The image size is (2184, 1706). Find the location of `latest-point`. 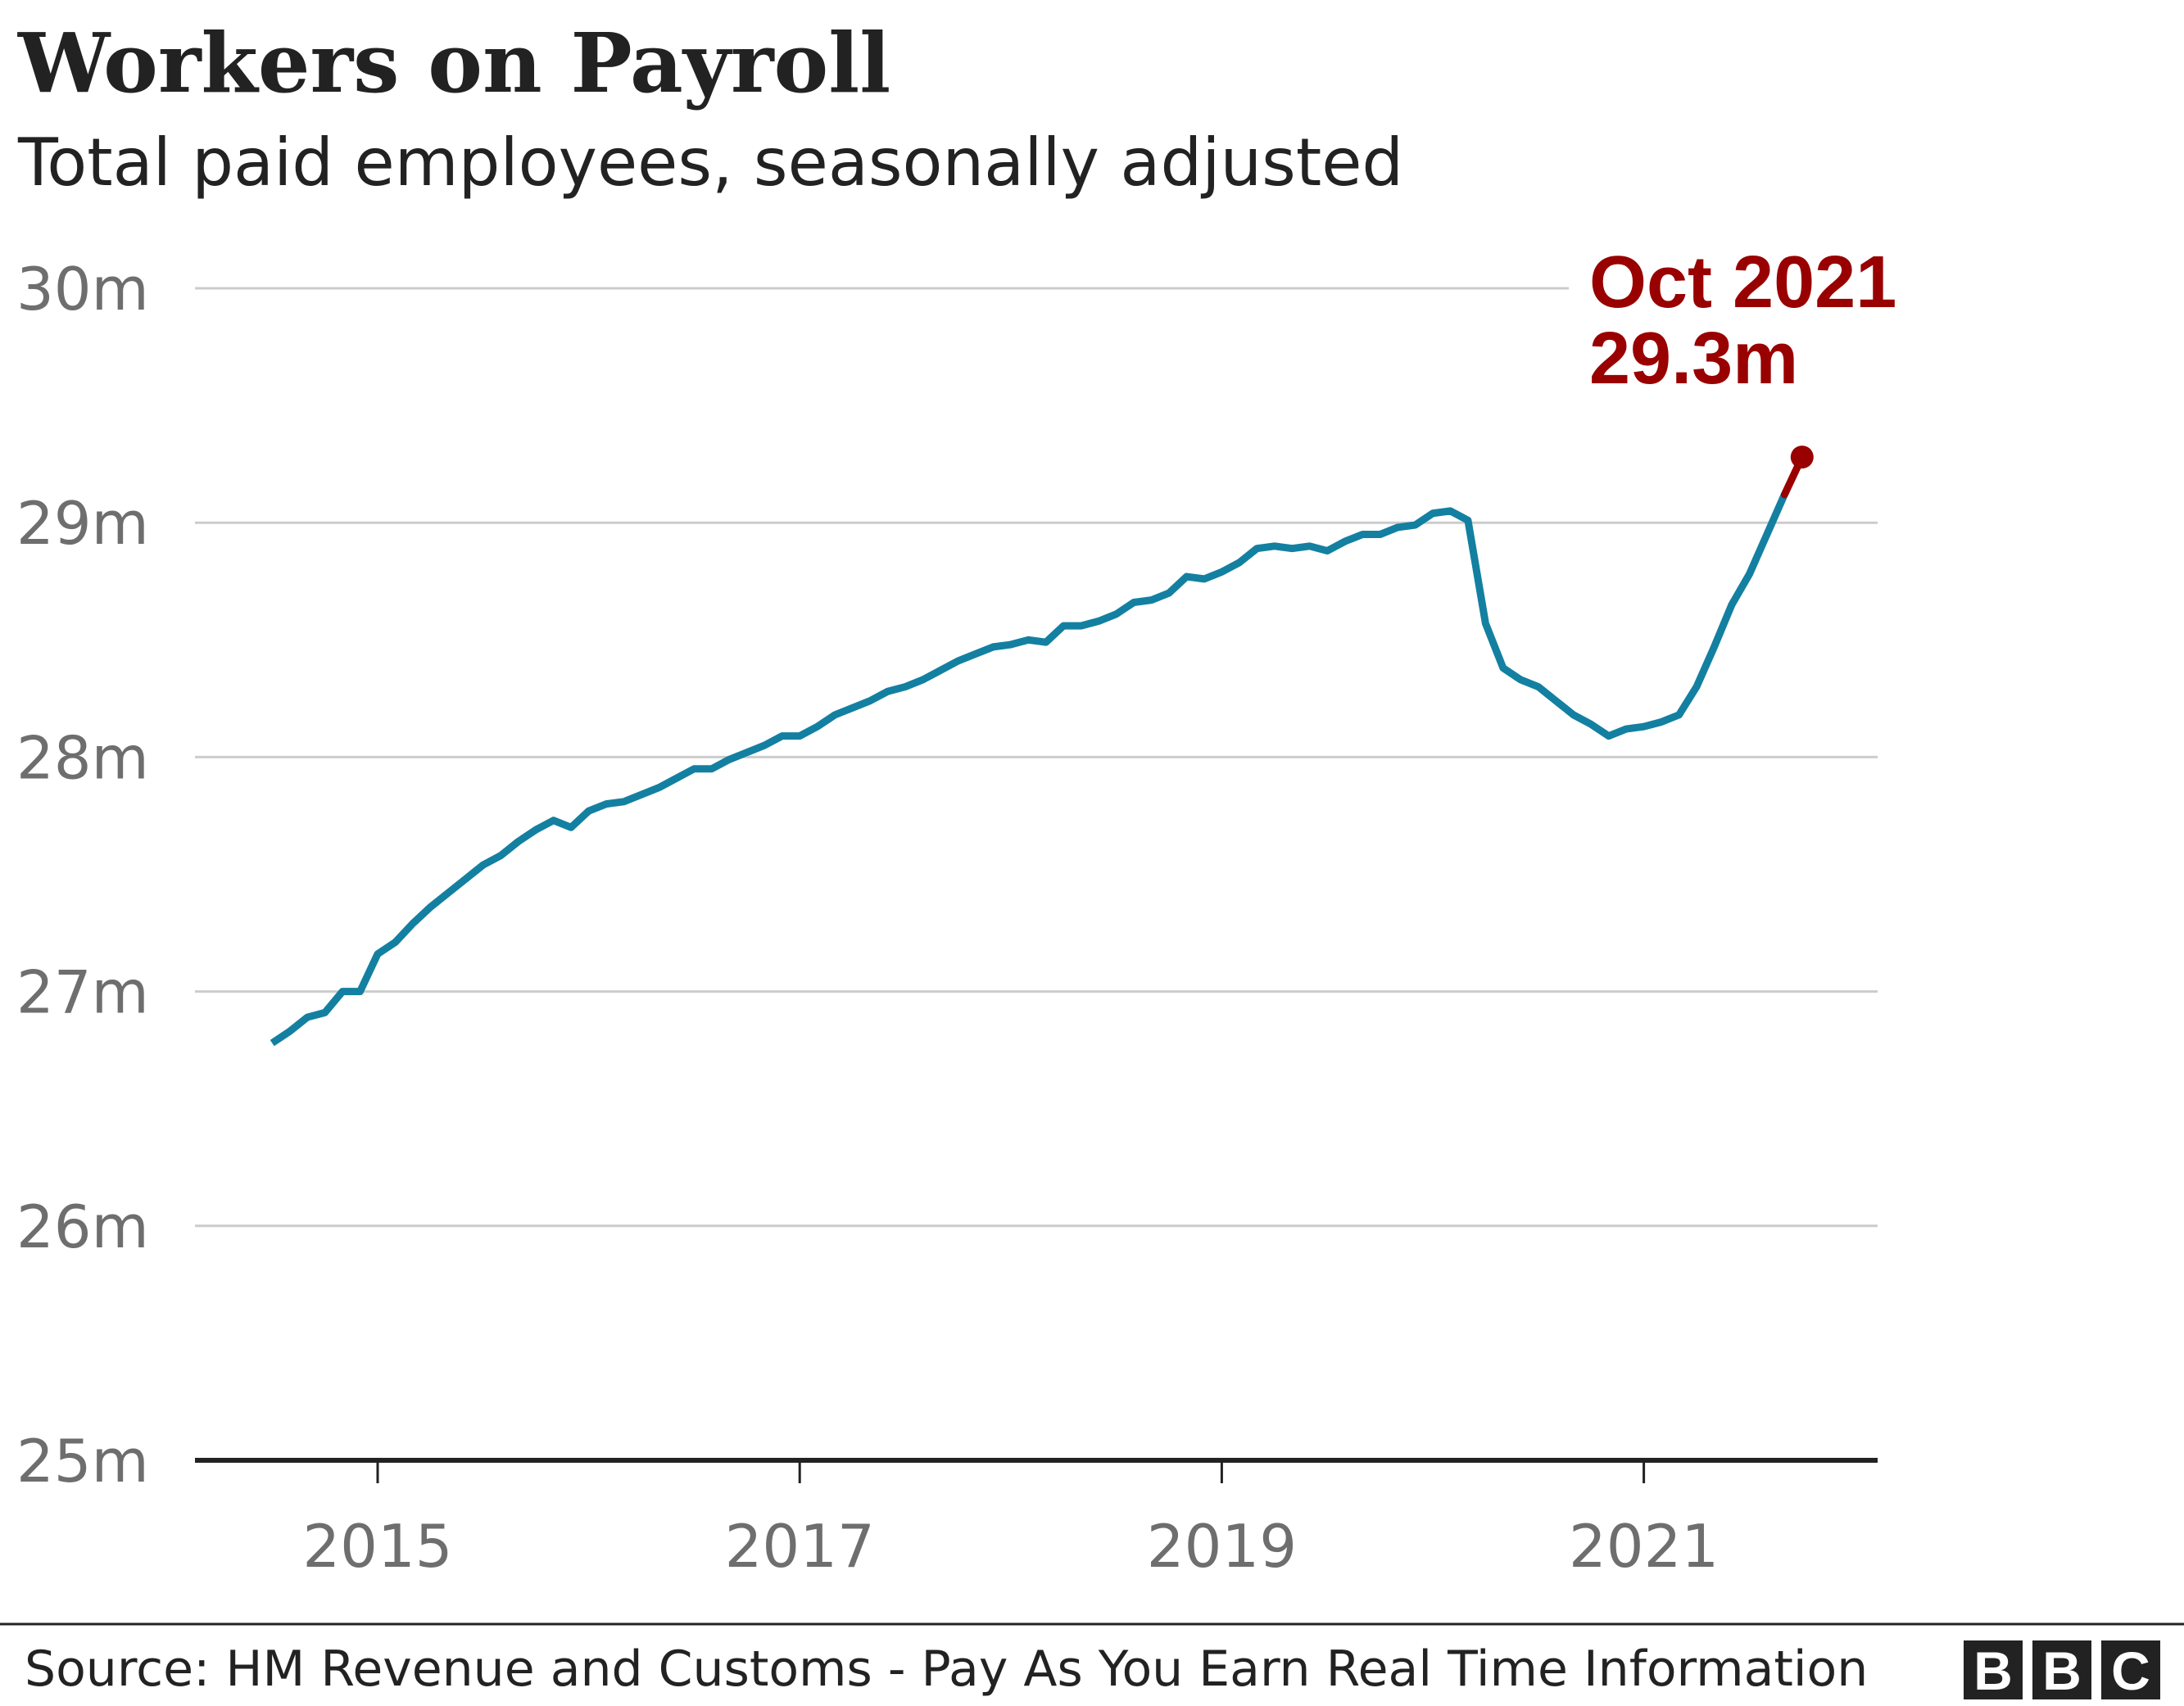

latest-point is located at coordinates (1802, 458).